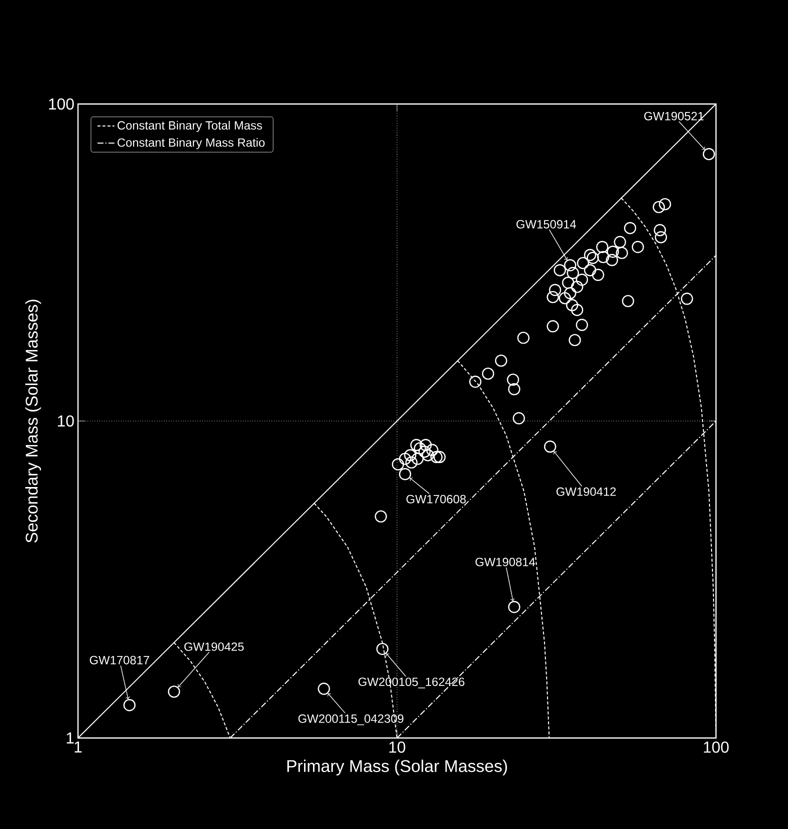  Describe the element at coordinates (674, 116) in the screenshot. I see `annotation: GW190521` at that location.